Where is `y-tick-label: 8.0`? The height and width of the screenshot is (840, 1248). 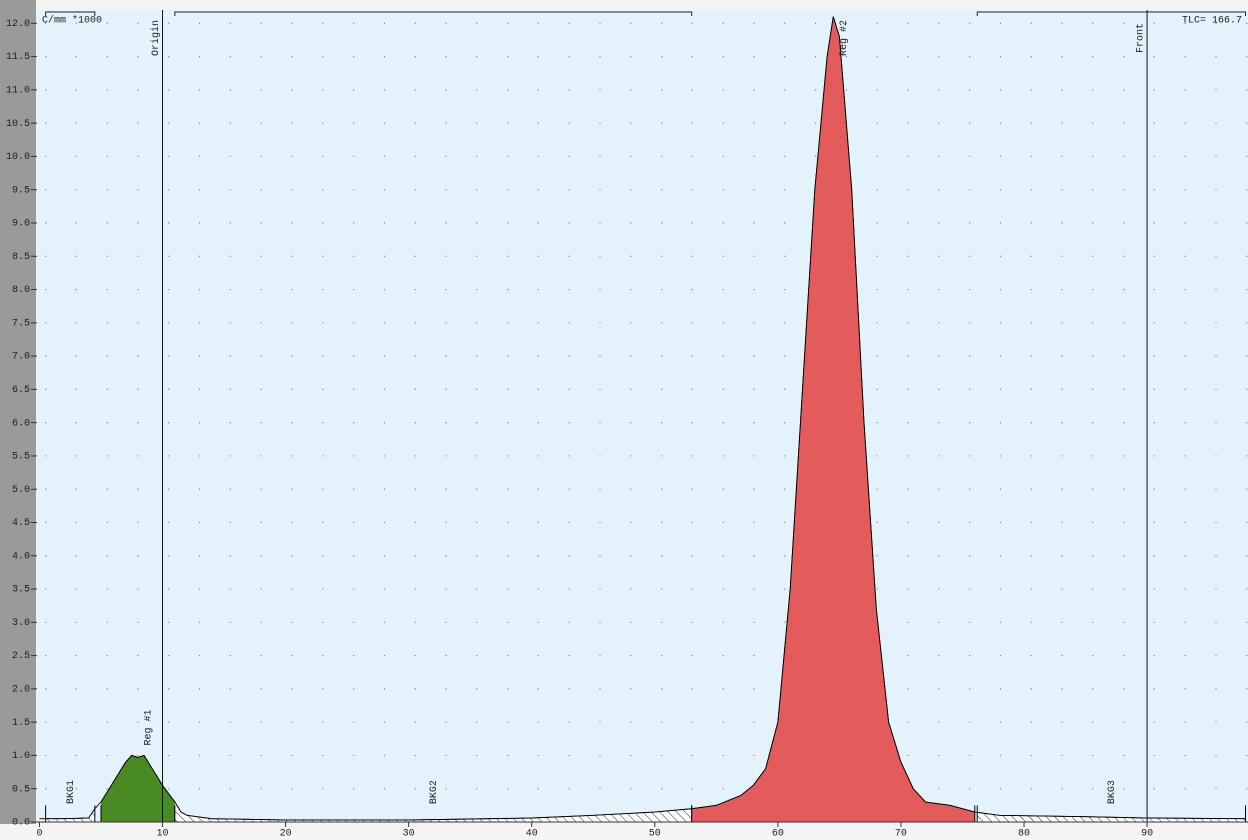 y-tick-label: 8.0 is located at coordinates (21, 290).